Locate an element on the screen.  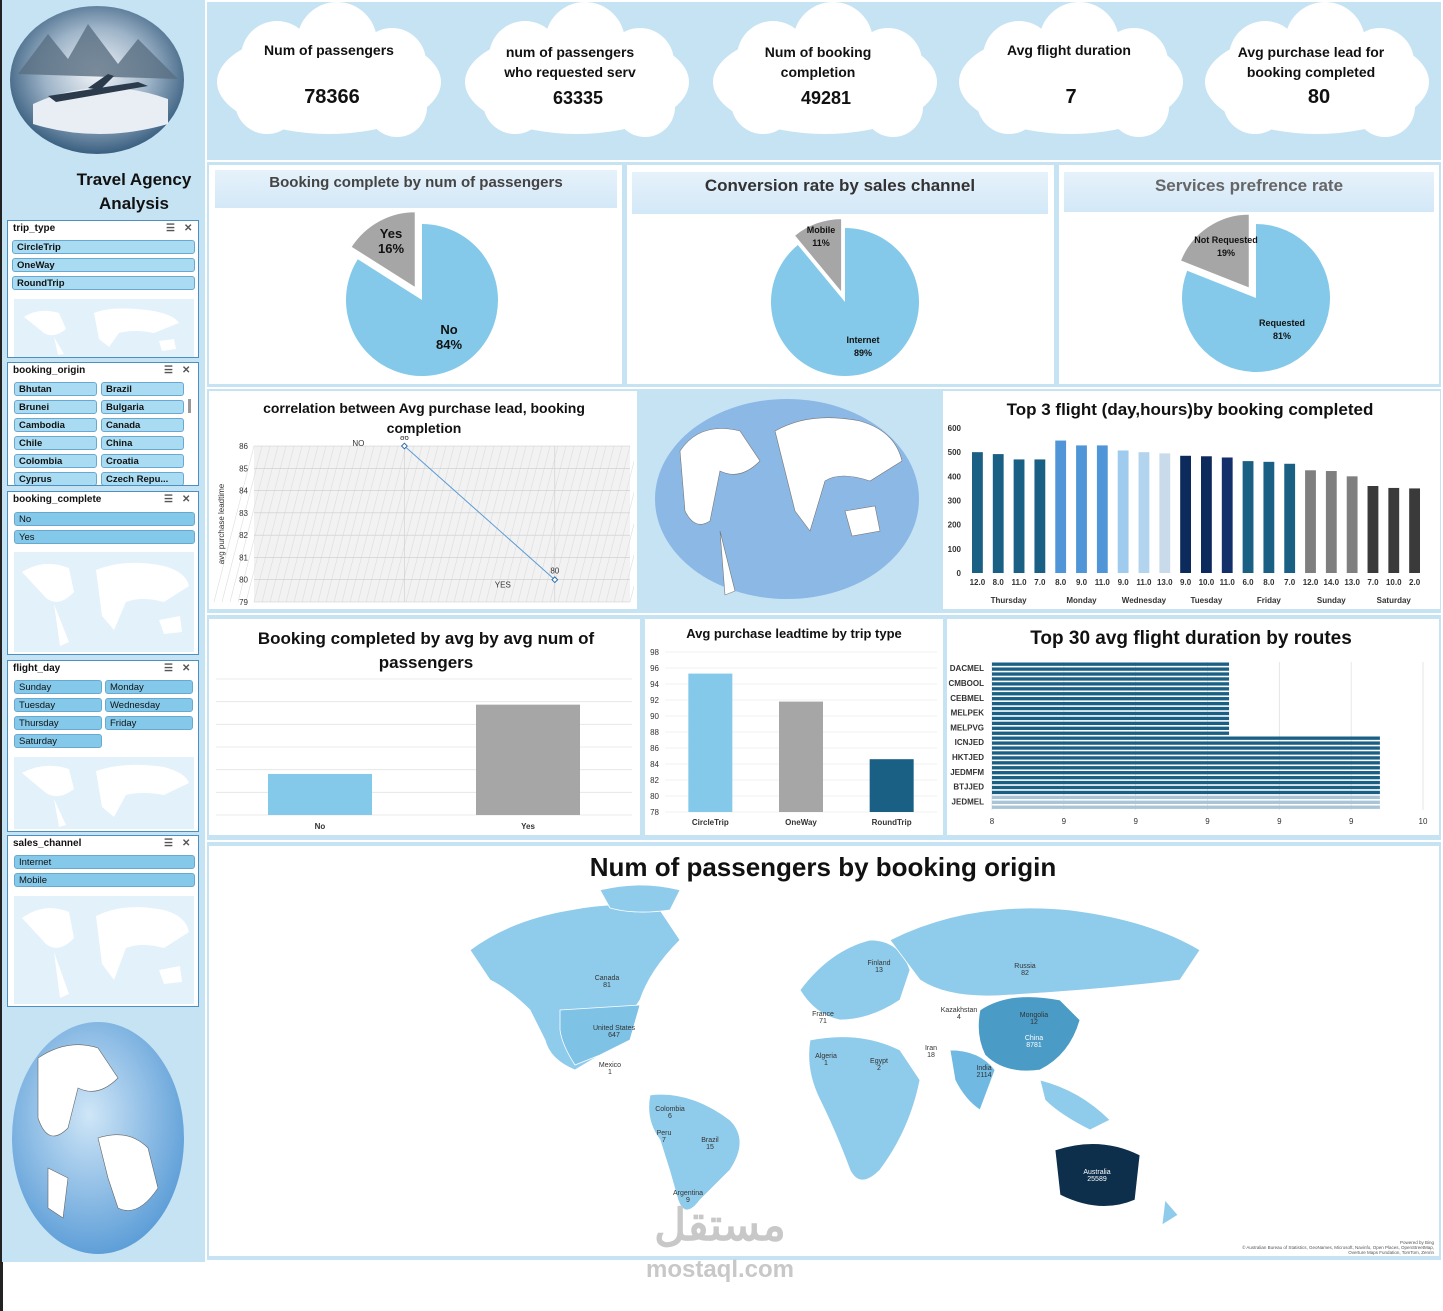
slicer-item: Saturday is located at coordinates (58, 741).